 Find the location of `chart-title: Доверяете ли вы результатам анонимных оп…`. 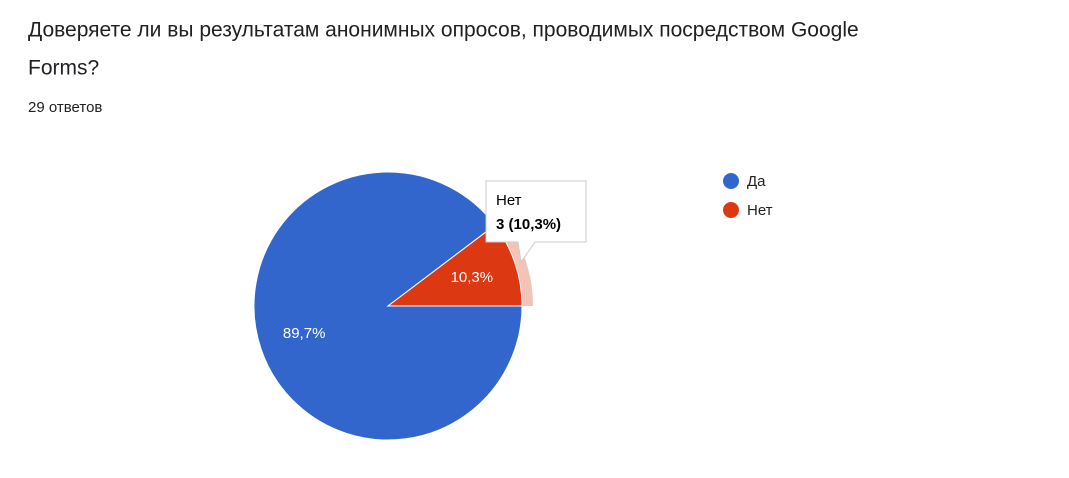

chart-title: Доверяете ли вы результатам анонимных оп… is located at coordinates (443, 30).